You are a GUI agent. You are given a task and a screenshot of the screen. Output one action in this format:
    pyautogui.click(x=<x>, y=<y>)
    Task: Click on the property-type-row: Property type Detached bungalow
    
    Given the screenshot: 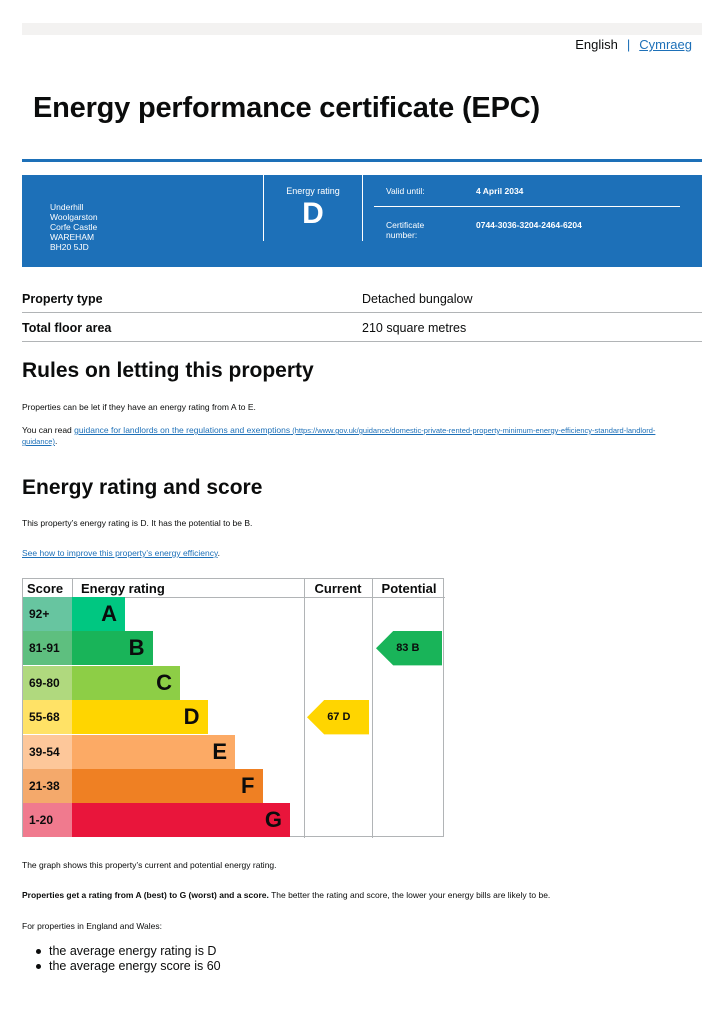 What is the action you would take?
    pyautogui.click(x=362, y=298)
    